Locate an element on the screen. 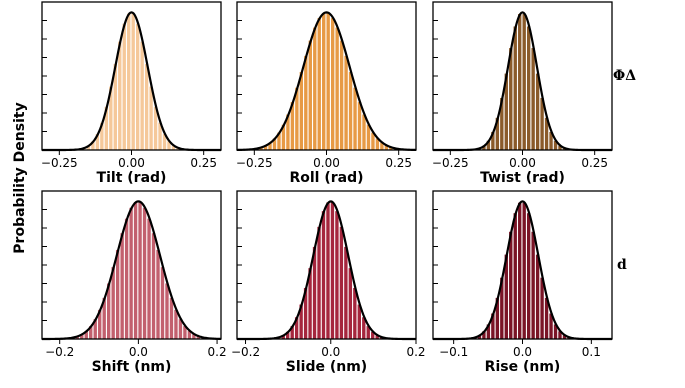 The width and height of the screenshot is (685, 388). xtick-label-roll-0: −0.25 is located at coordinates (254, 163).